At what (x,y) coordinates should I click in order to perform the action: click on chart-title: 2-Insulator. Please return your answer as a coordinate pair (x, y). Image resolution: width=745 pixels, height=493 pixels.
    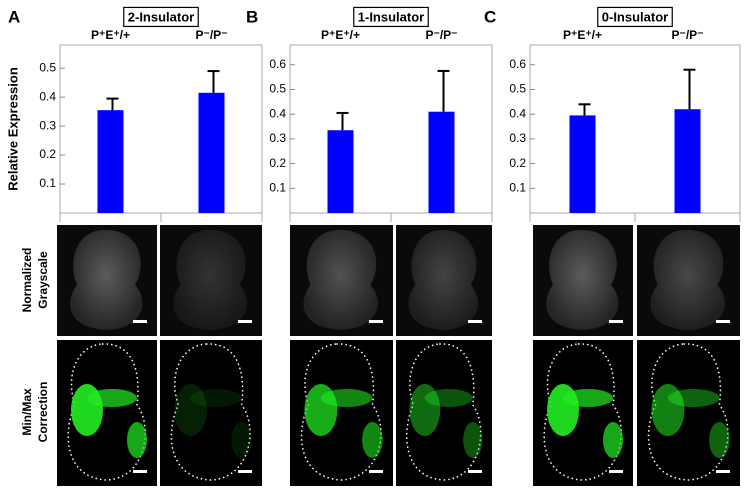
    Looking at the image, I should click on (161, 16).